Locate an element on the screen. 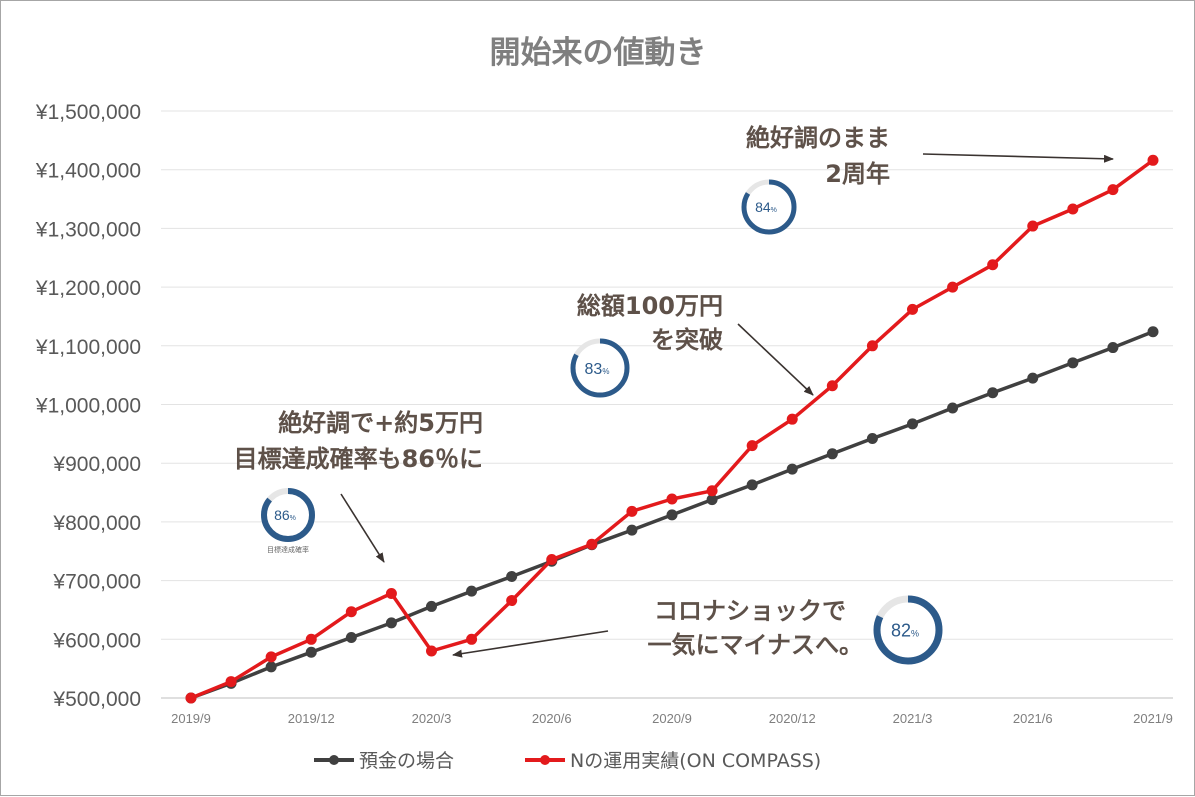  gauge-83: 83% is located at coordinates (600, 368).